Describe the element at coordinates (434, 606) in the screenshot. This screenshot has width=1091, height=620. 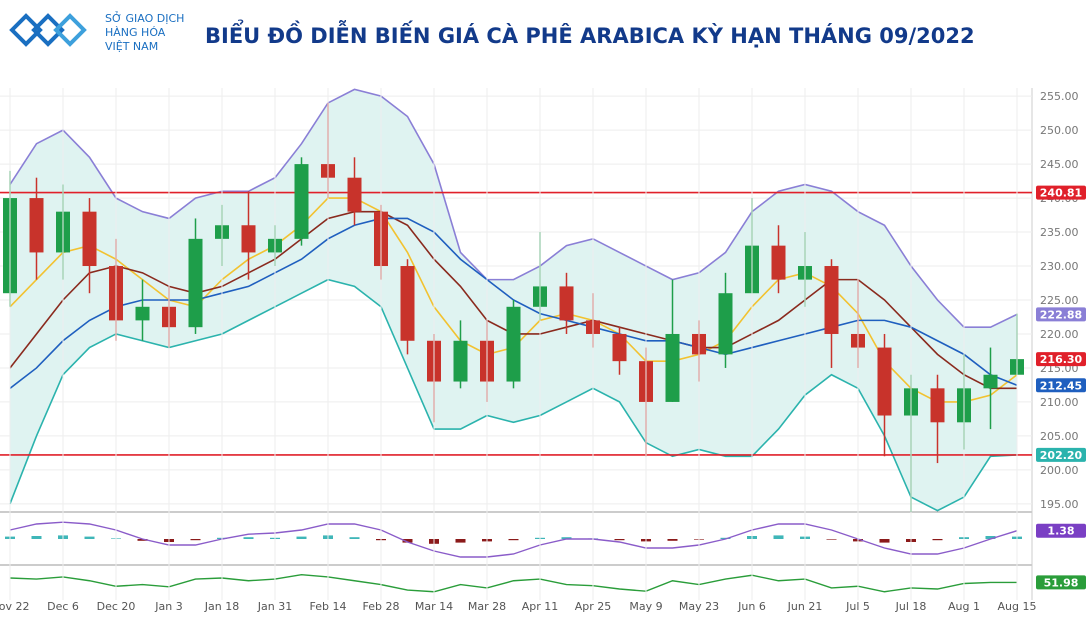
I see `x-tick-label: Mar 14` at that location.